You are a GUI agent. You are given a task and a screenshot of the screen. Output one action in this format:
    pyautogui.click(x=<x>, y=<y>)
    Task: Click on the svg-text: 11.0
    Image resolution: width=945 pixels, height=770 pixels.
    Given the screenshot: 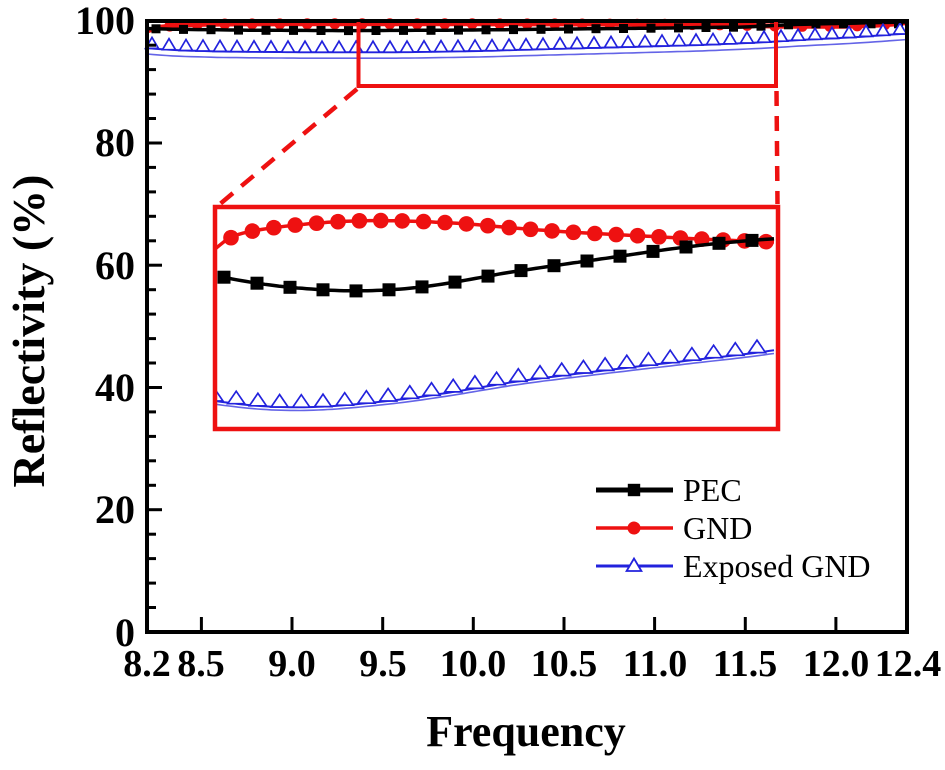 What is the action you would take?
    pyautogui.click(x=655, y=664)
    